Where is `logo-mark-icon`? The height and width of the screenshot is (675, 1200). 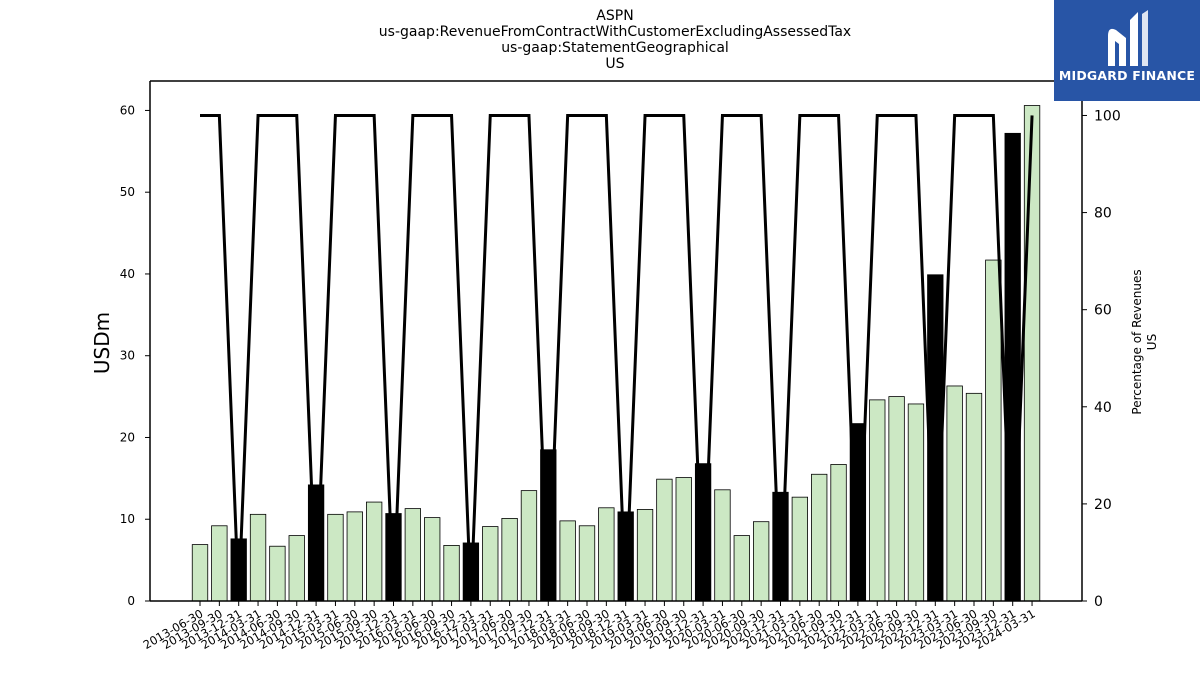
logo-mark-icon is located at coordinates (1128, 38).